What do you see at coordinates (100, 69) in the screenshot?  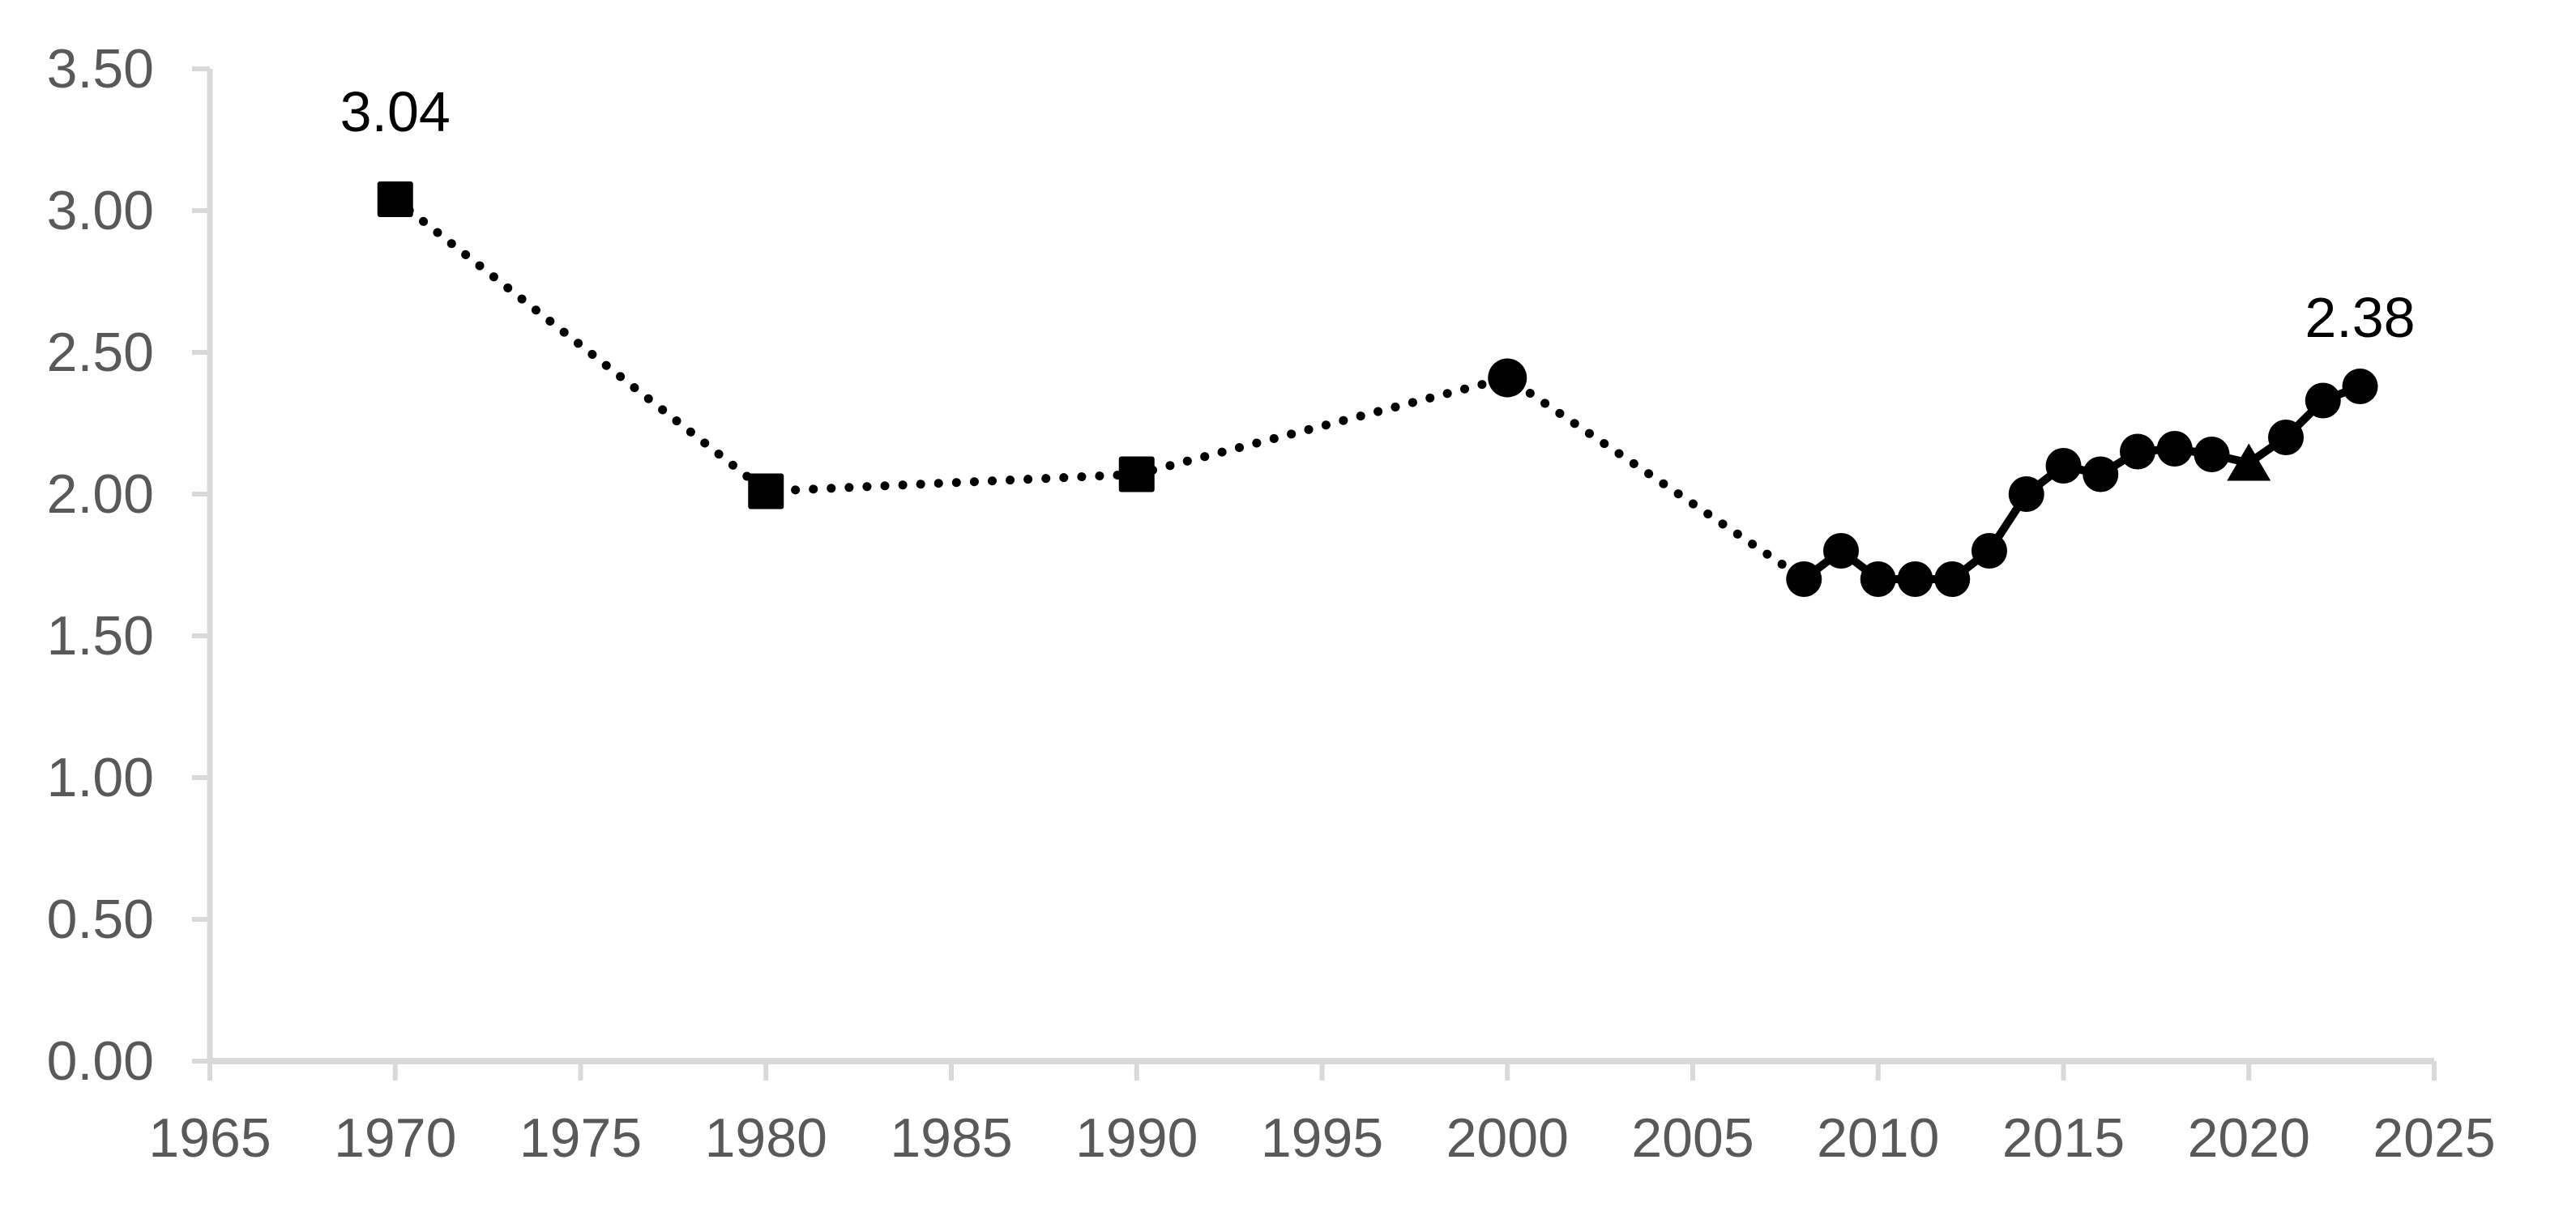 I see `y-tick-label: 3.50` at bounding box center [100, 69].